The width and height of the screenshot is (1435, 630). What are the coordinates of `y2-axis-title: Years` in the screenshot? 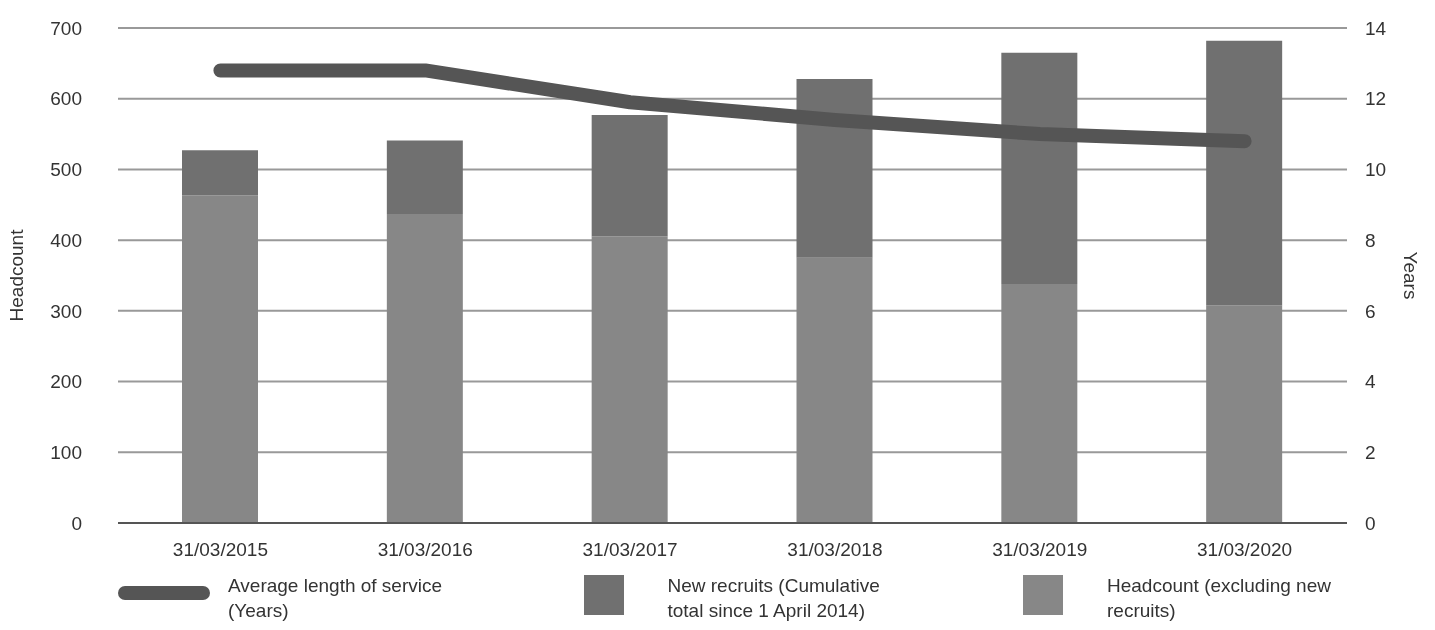 It's located at (1411, 275).